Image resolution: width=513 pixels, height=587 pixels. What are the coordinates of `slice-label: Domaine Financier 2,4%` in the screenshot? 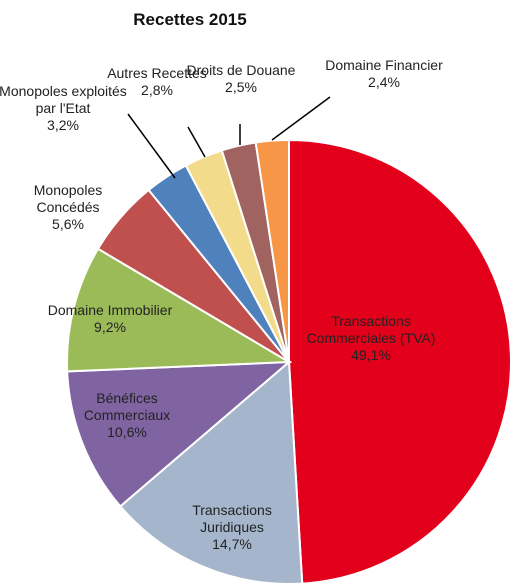 It's located at (384, 74).